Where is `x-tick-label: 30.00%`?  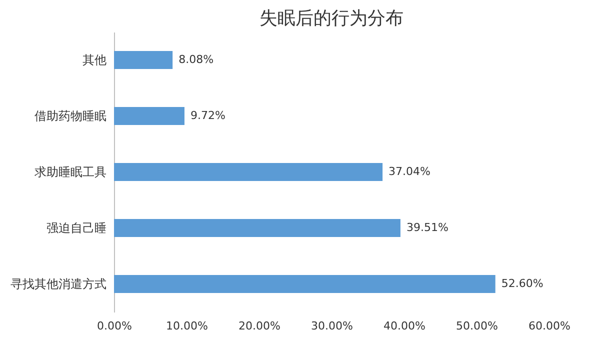
x-tick-label: 30.00% is located at coordinates (332, 326).